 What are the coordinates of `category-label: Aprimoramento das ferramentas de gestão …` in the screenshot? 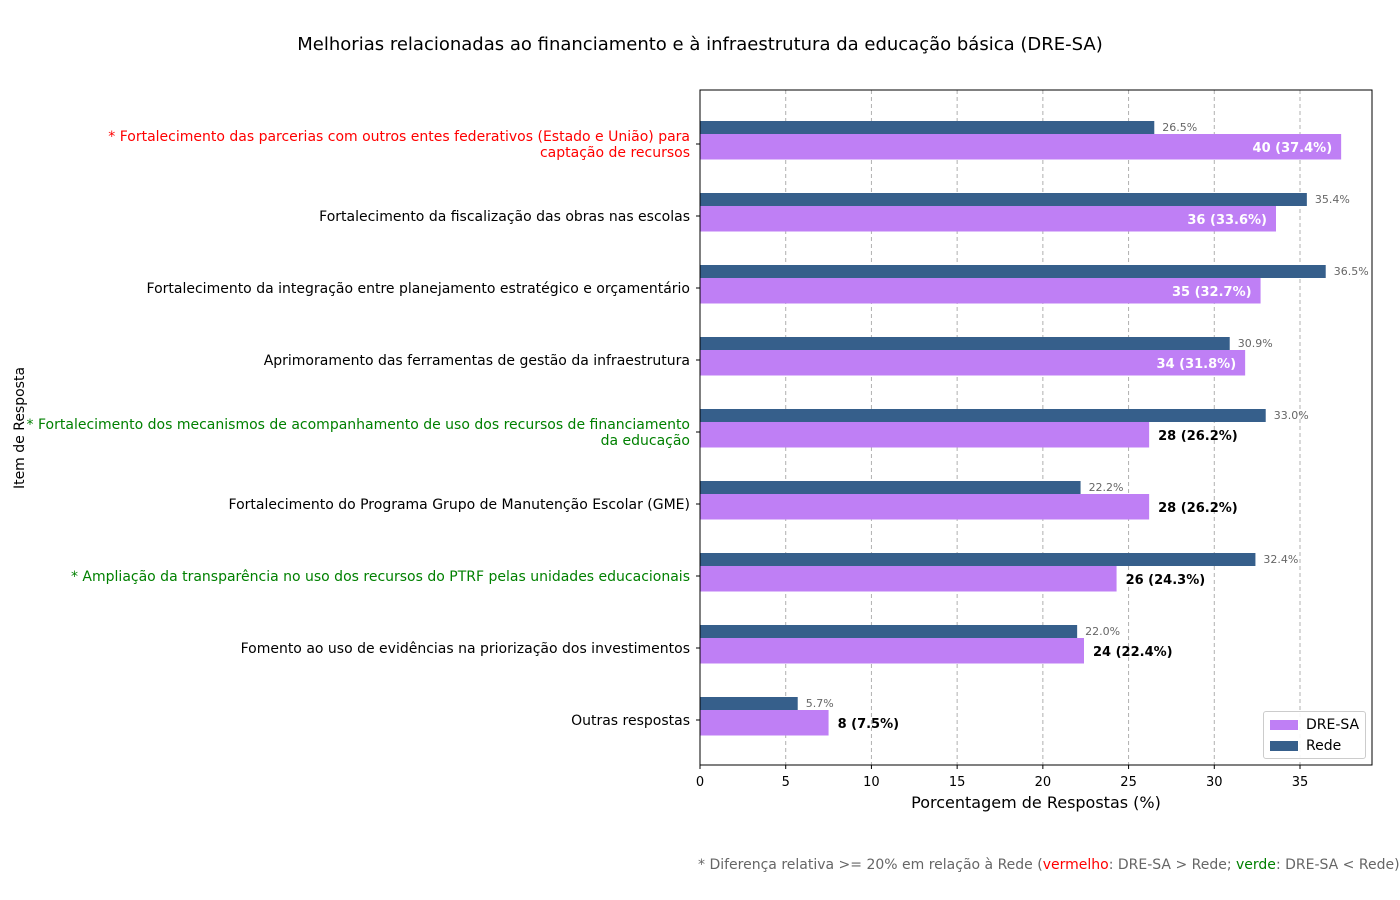 It's located at (477, 361).